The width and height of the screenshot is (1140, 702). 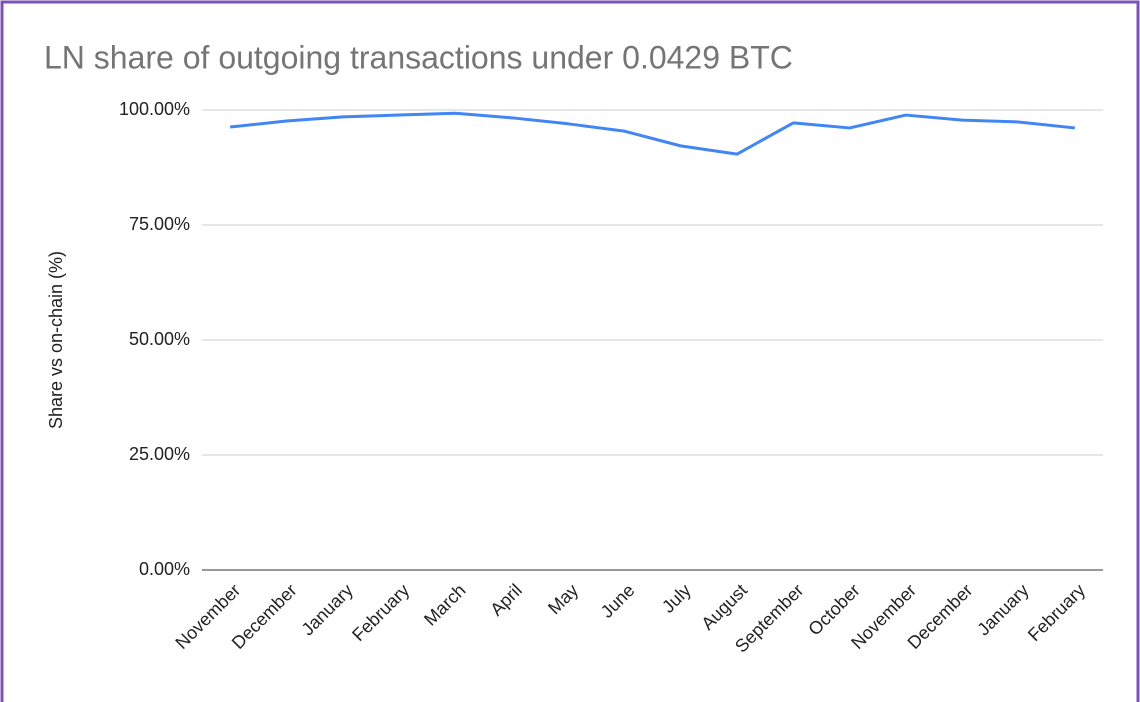 What do you see at coordinates (159, 224) in the screenshot?
I see `y-tick-label: 75.00%` at bounding box center [159, 224].